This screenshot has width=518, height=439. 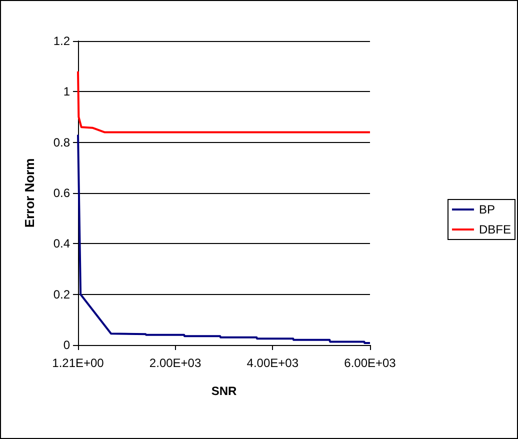 What do you see at coordinates (66, 91) in the screenshot?
I see `y-tick-label: 1` at bounding box center [66, 91].